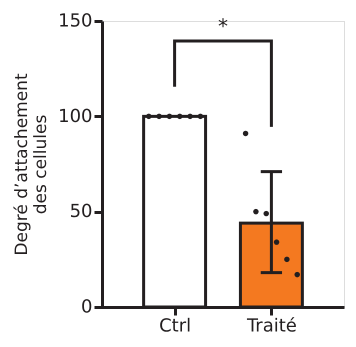  Describe the element at coordinates (86, 307) in the screenshot. I see `y-tick-label: 0` at that location.